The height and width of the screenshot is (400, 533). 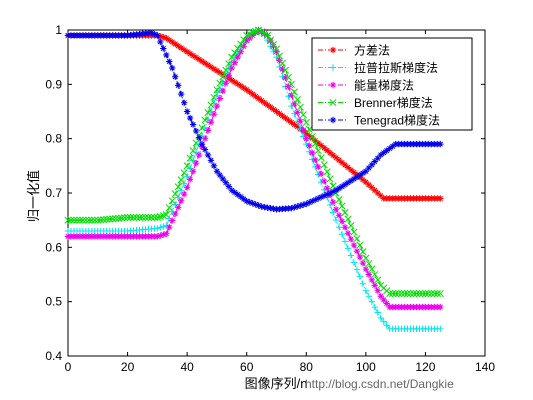 I want to click on y-tick-label: 0.7, so click(x=53, y=193).